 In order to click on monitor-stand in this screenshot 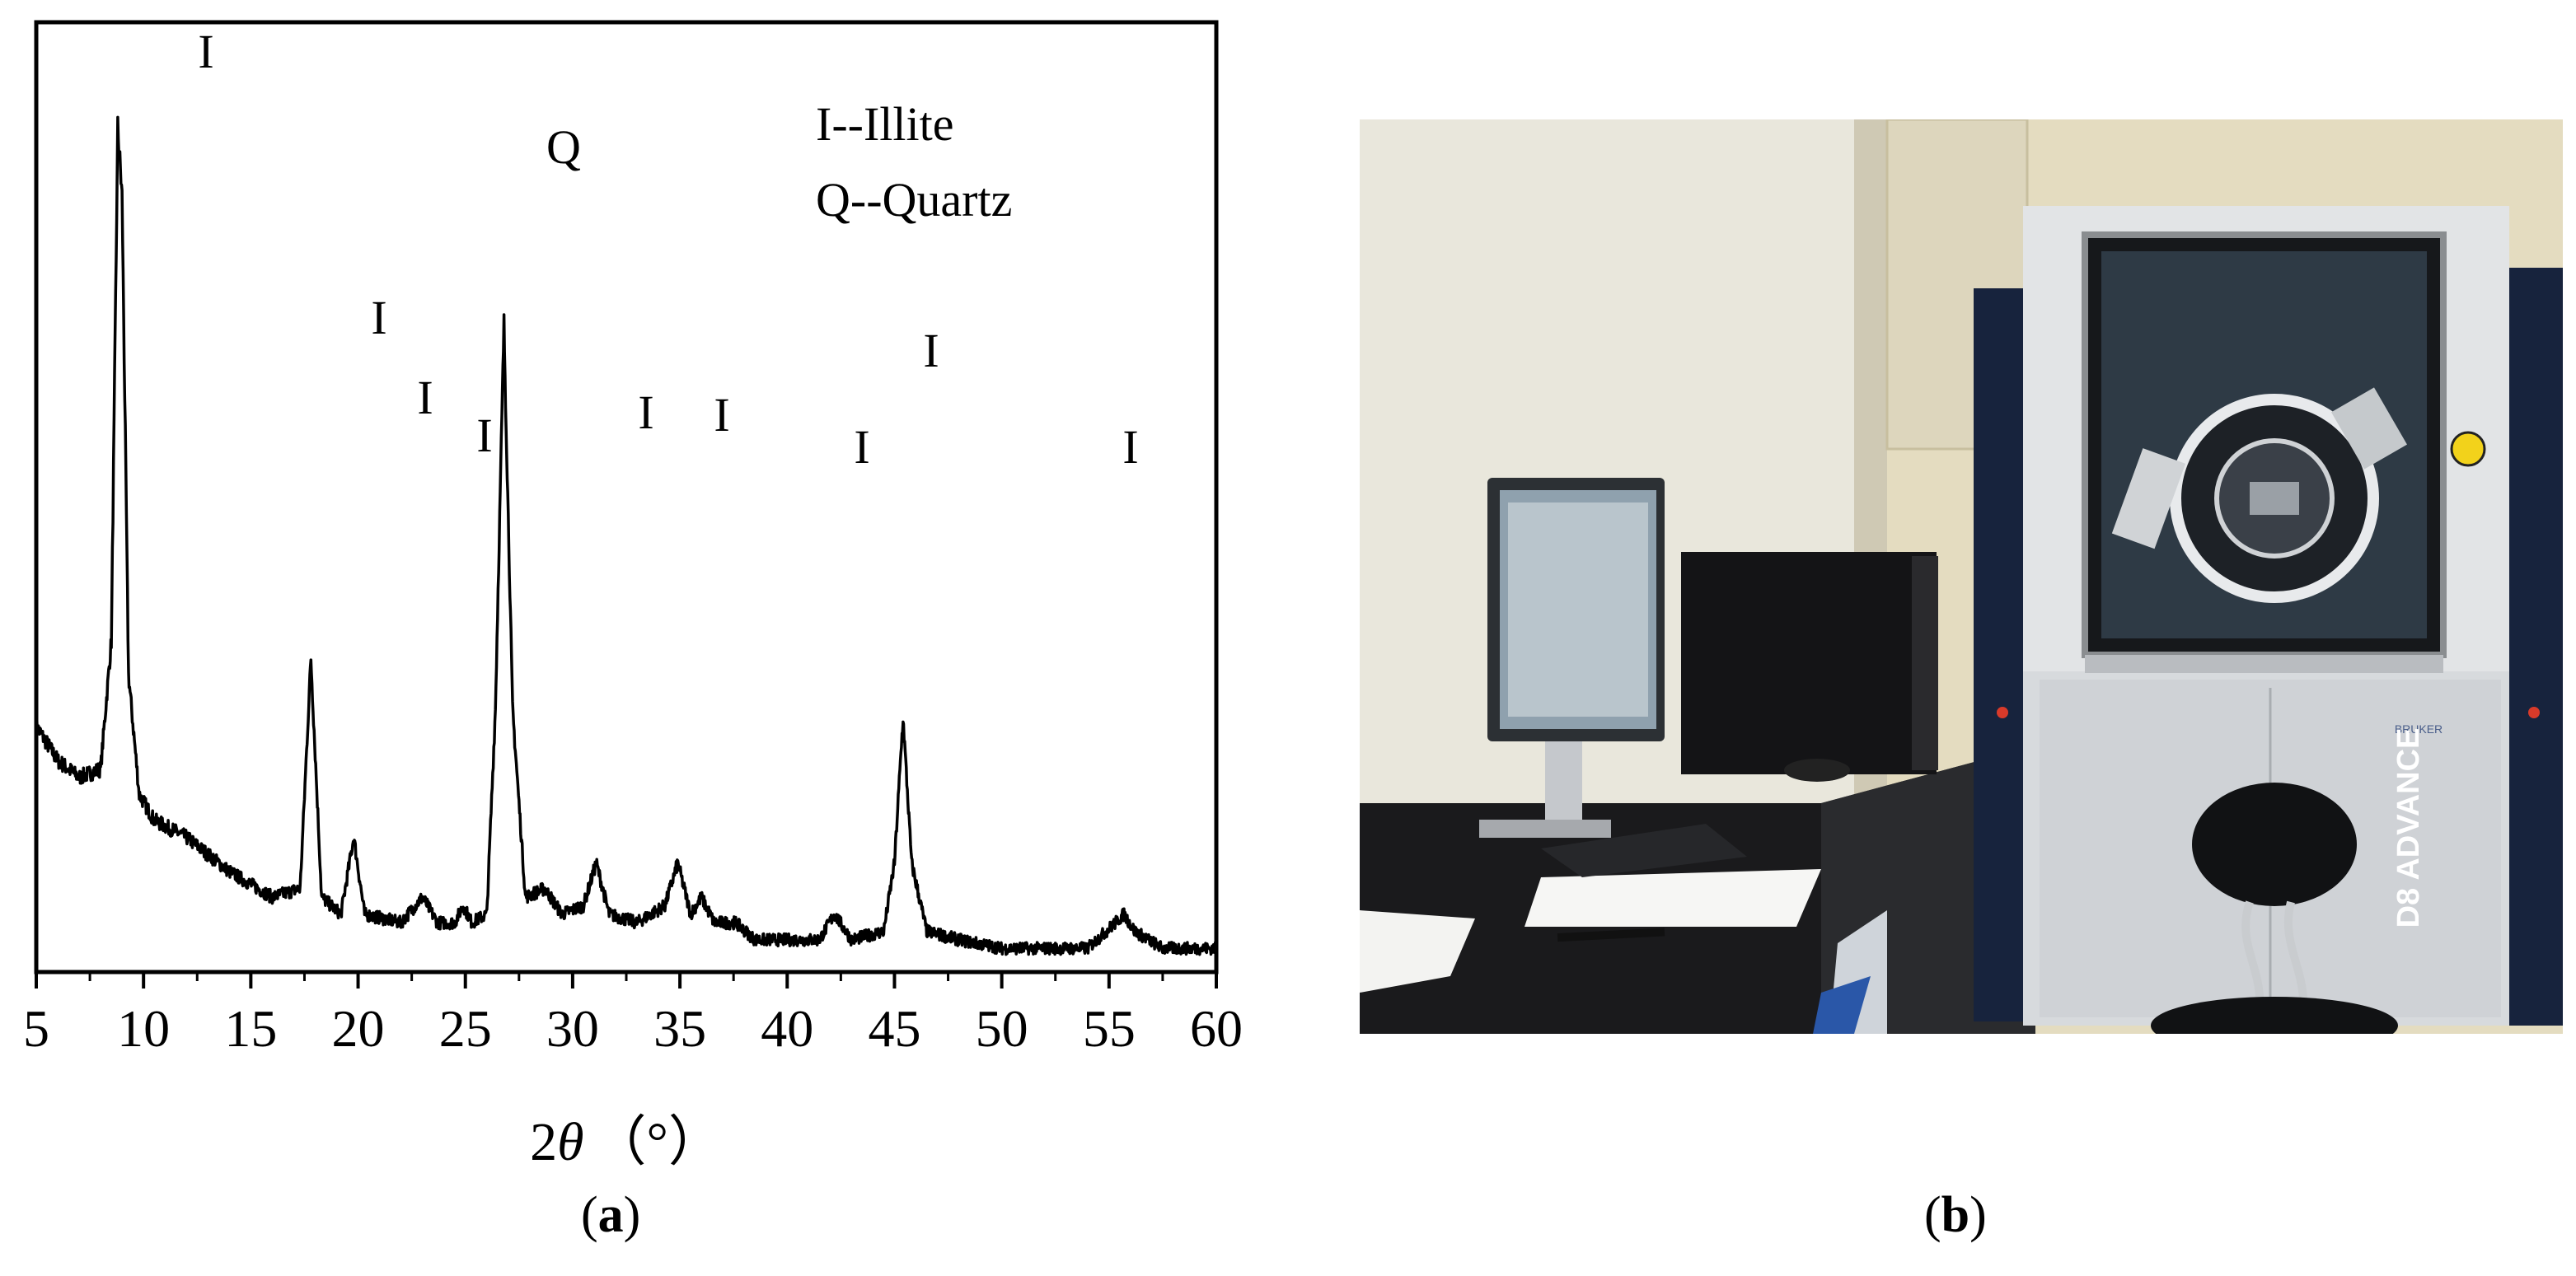, I will do `click(1563, 780)`.